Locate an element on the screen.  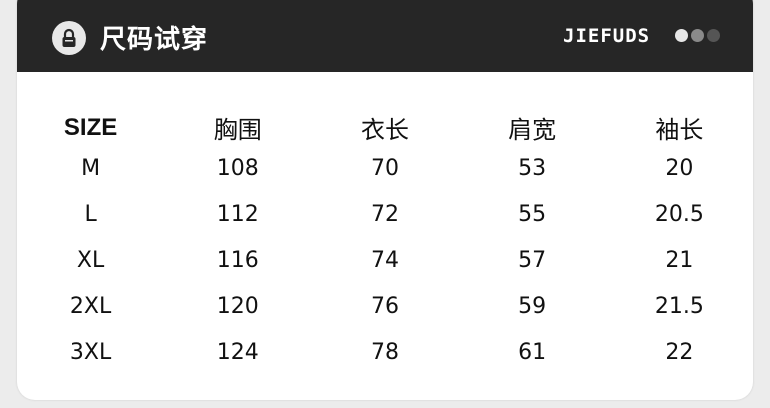
table-cell: 22 is located at coordinates (679, 352).